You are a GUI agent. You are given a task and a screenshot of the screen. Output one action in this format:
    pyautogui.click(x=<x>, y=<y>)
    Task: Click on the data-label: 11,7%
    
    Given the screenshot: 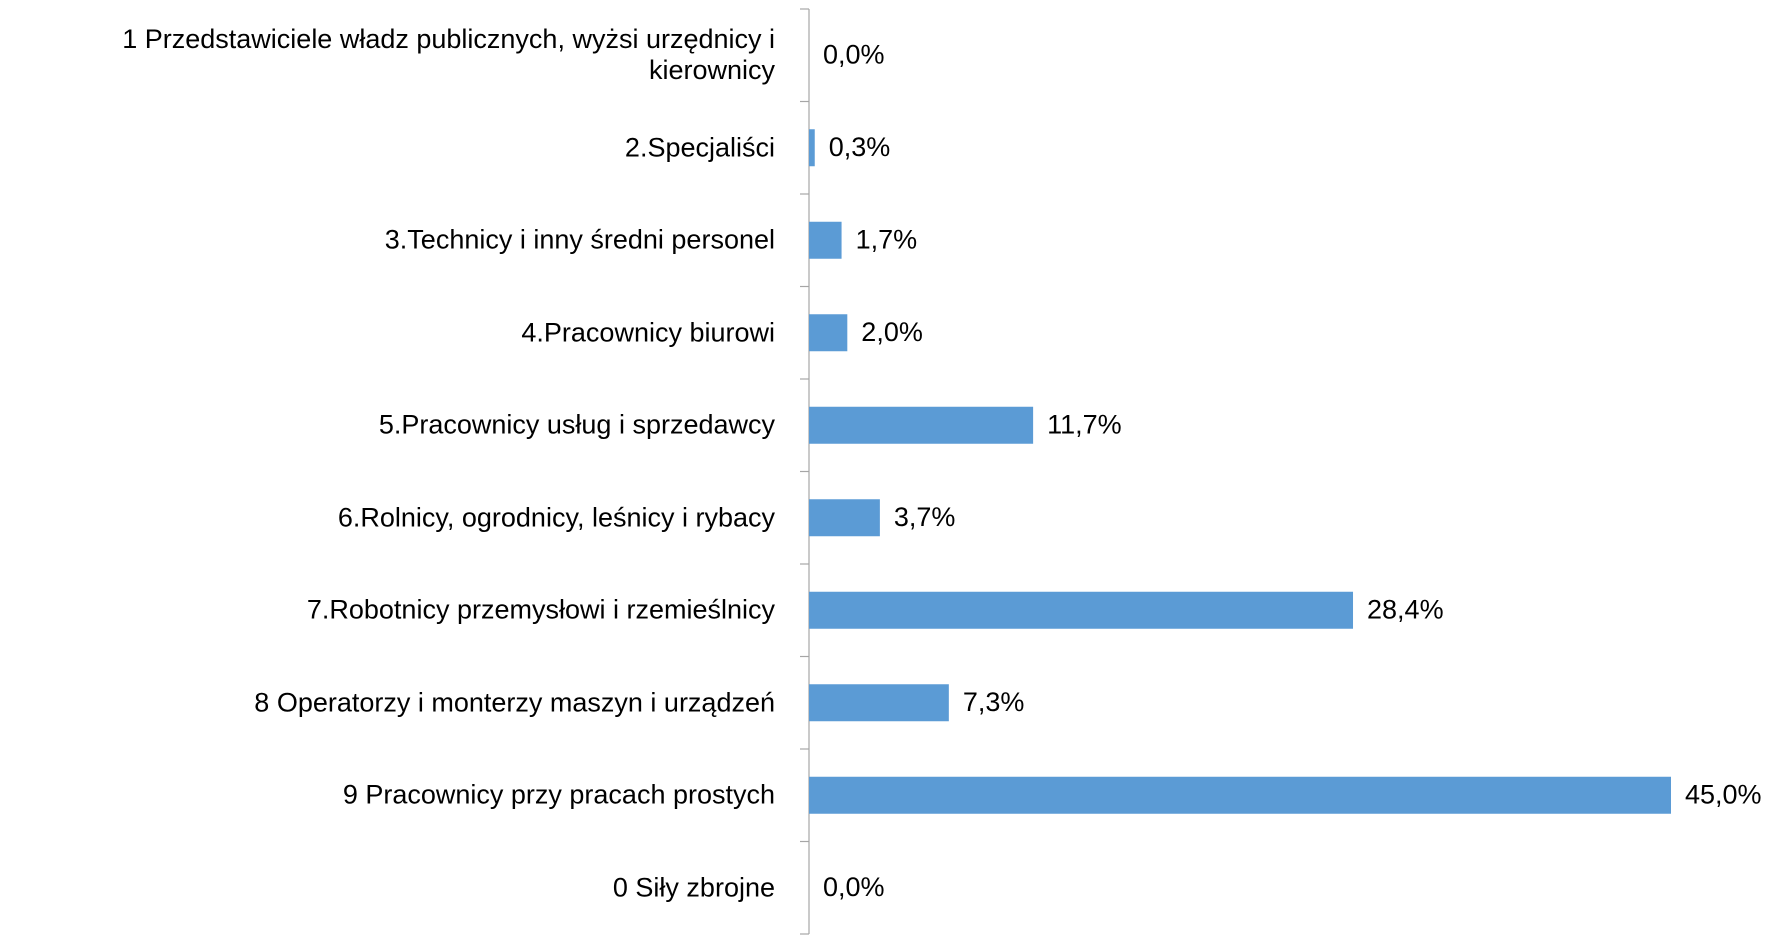 What is the action you would take?
    pyautogui.click(x=1084, y=424)
    